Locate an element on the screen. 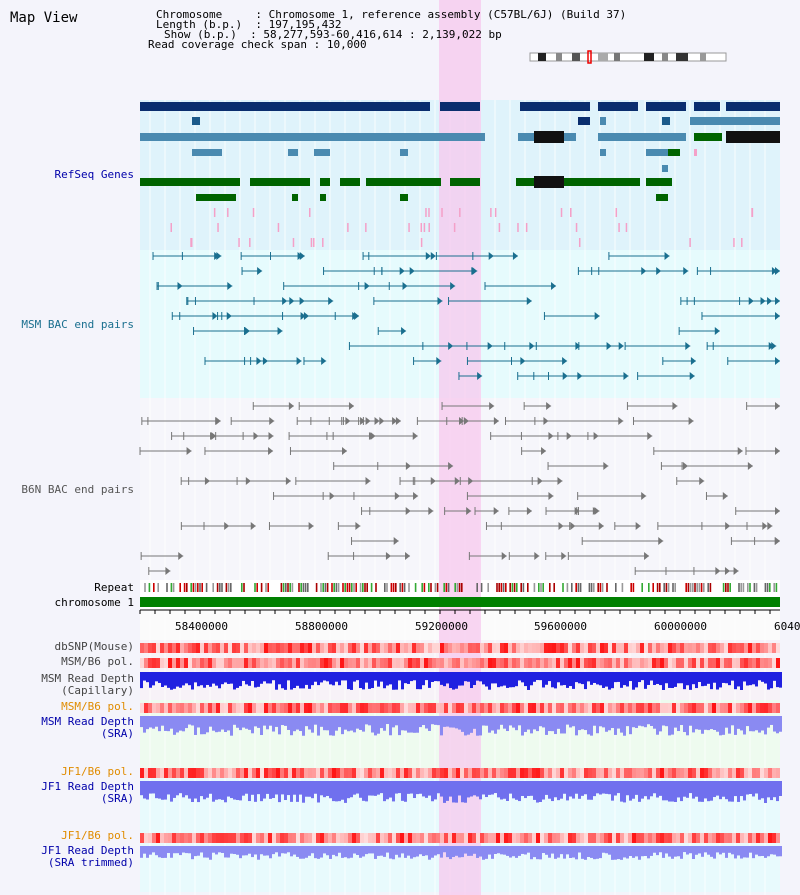 The height and width of the screenshot is (895, 800). track-label-jf1-depth-trimmed: JF1 Read Depth (SRA trimmed) is located at coordinates (67, 857).